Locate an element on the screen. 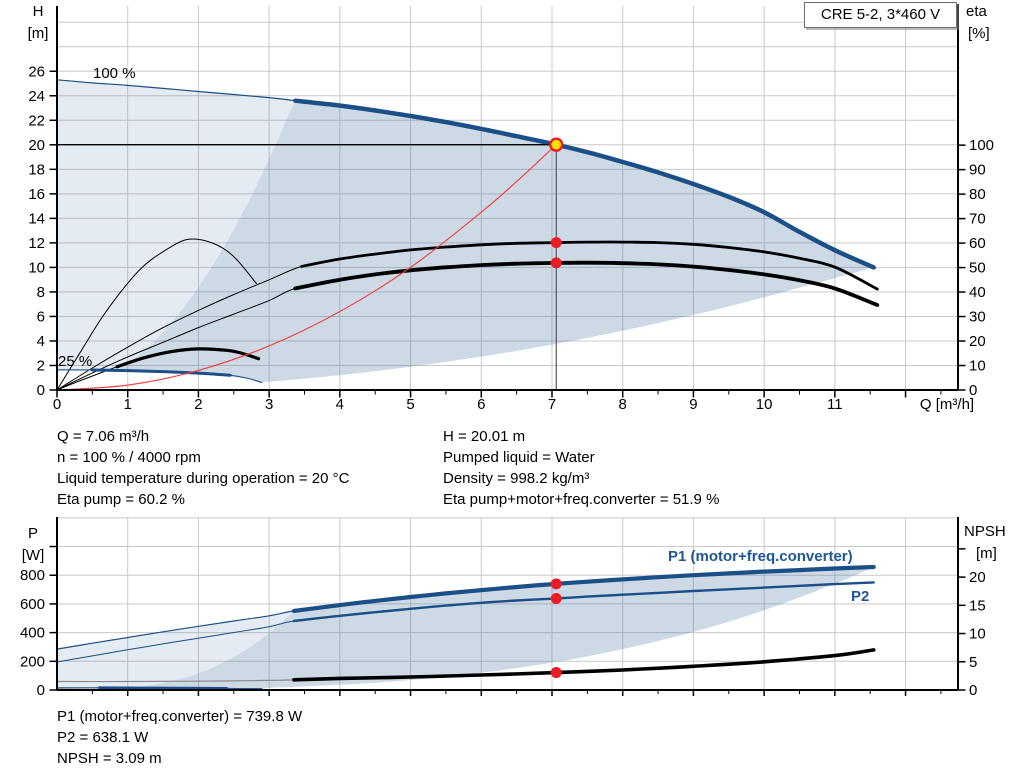 The image size is (1024, 781). tick-label: 800 is located at coordinates (32, 575).